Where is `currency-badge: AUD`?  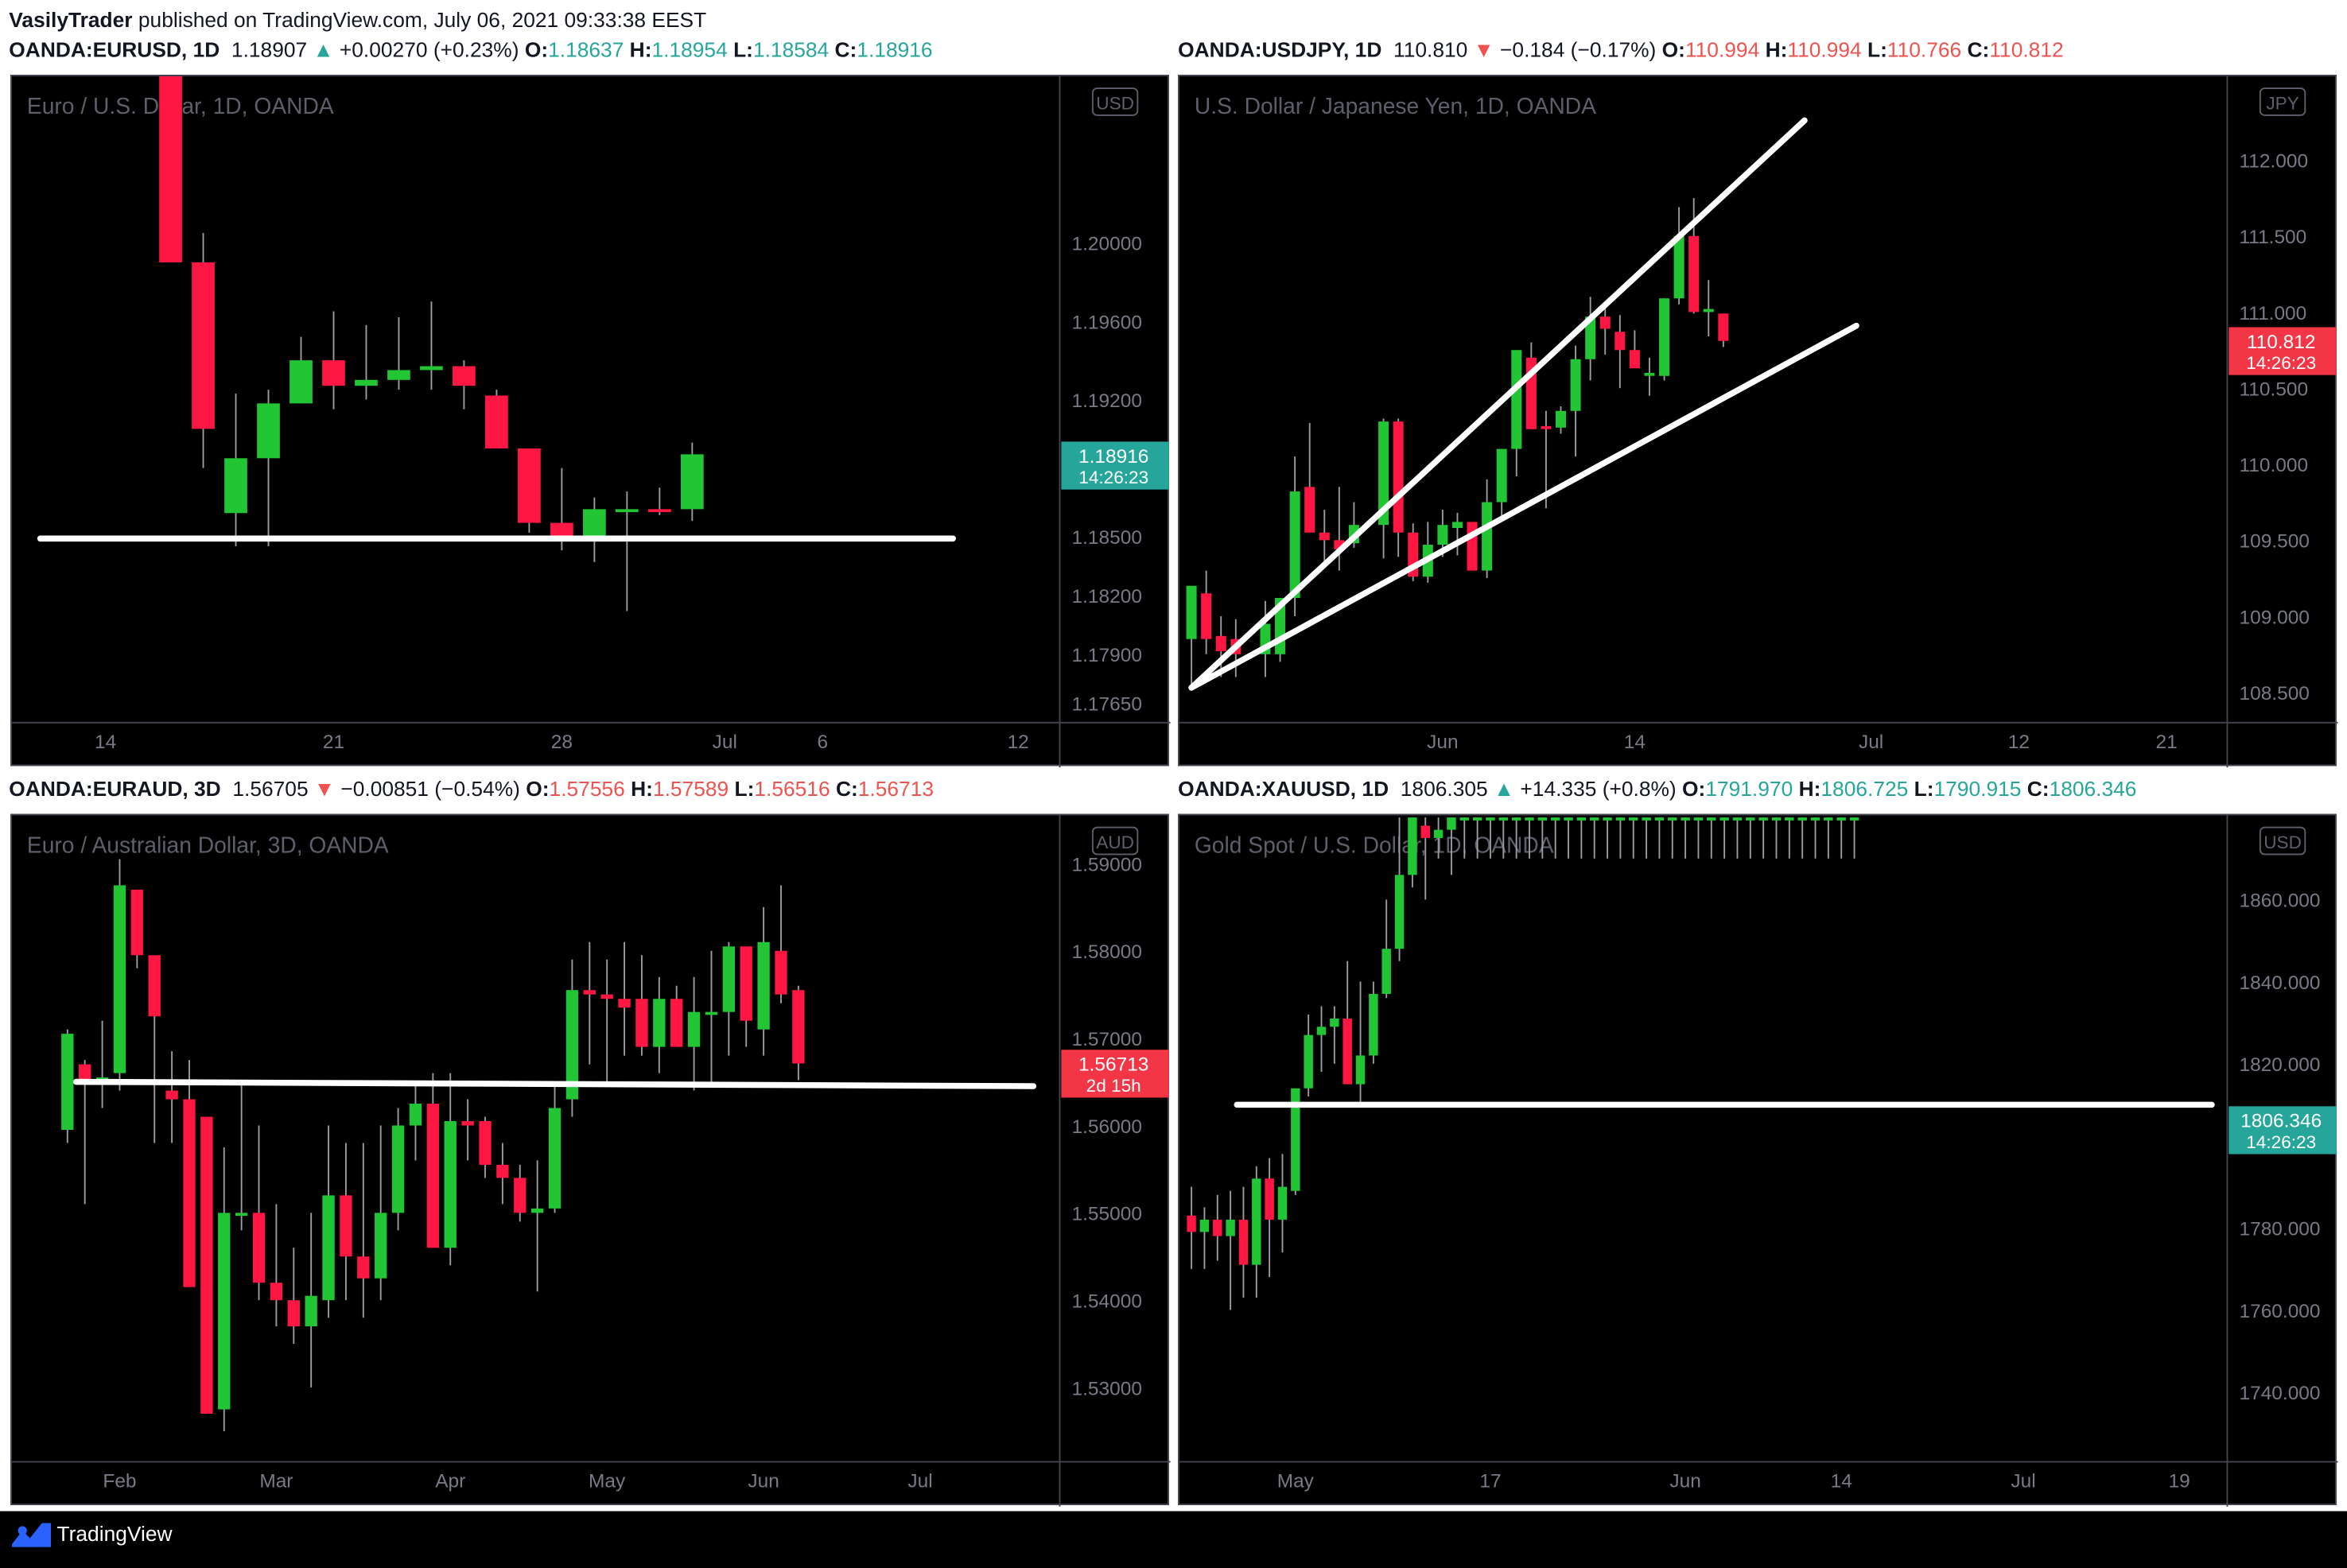
currency-badge: AUD is located at coordinates (1115, 841).